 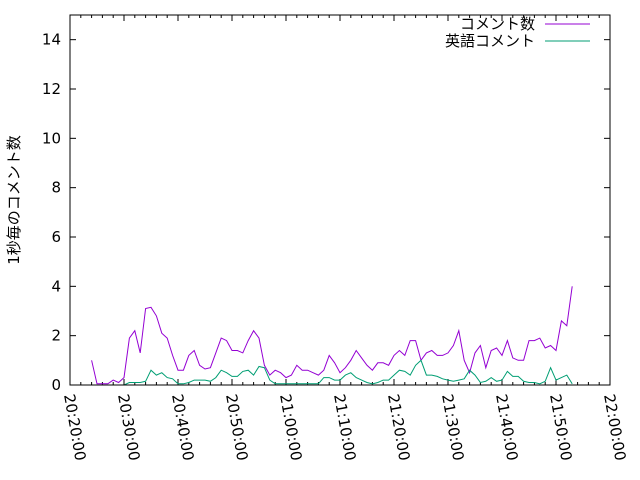 What do you see at coordinates (506, 427) in the screenshot?
I see `x-tick-label: 21:40:00` at bounding box center [506, 427].